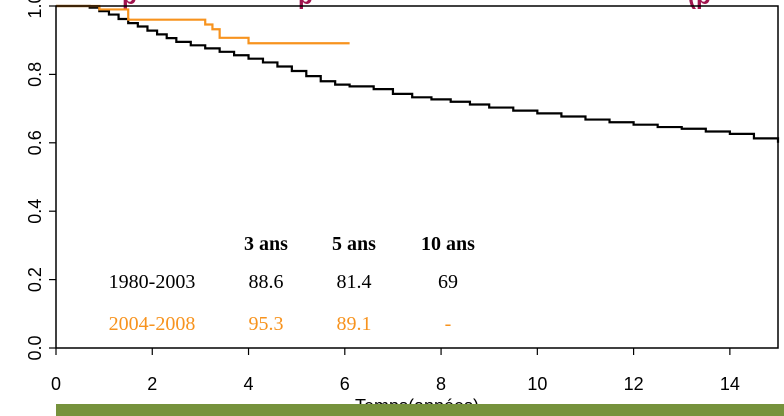  Describe the element at coordinates (730, 384) in the screenshot. I see `x-tick-label: 14` at that location.